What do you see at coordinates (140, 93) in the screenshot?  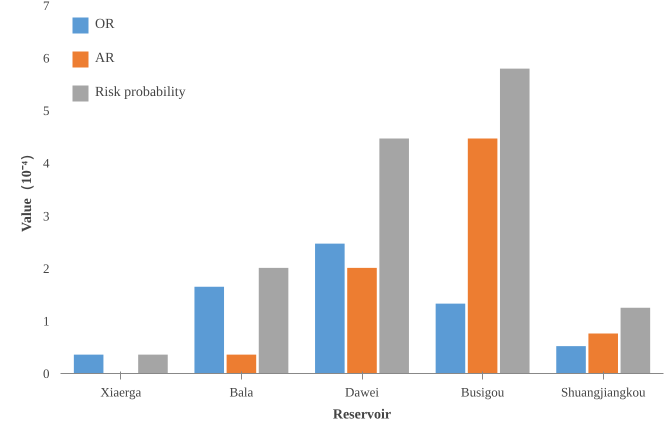 I see `legend-label: Risk probability` at bounding box center [140, 93].